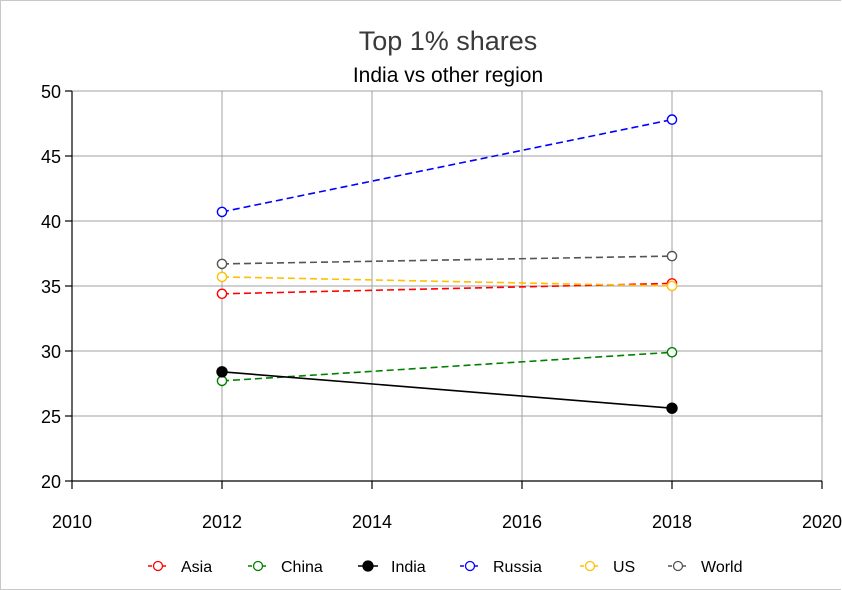  What do you see at coordinates (372, 522) in the screenshot?
I see `x-tick-label: 2014` at bounding box center [372, 522].